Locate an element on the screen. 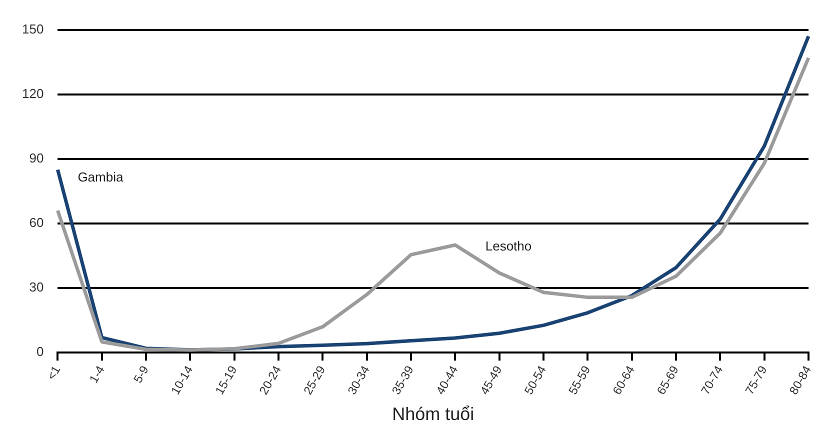  x-axis-title: Nhóm tuổi is located at coordinates (433, 414).